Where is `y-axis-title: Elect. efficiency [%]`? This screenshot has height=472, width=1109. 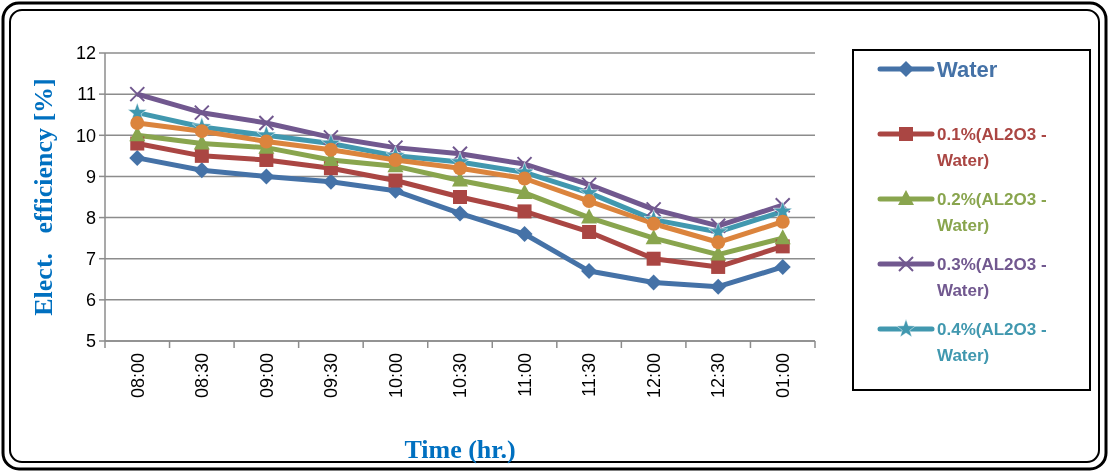 y-axis-title: Elect. efficiency [%] is located at coordinates (43, 197).